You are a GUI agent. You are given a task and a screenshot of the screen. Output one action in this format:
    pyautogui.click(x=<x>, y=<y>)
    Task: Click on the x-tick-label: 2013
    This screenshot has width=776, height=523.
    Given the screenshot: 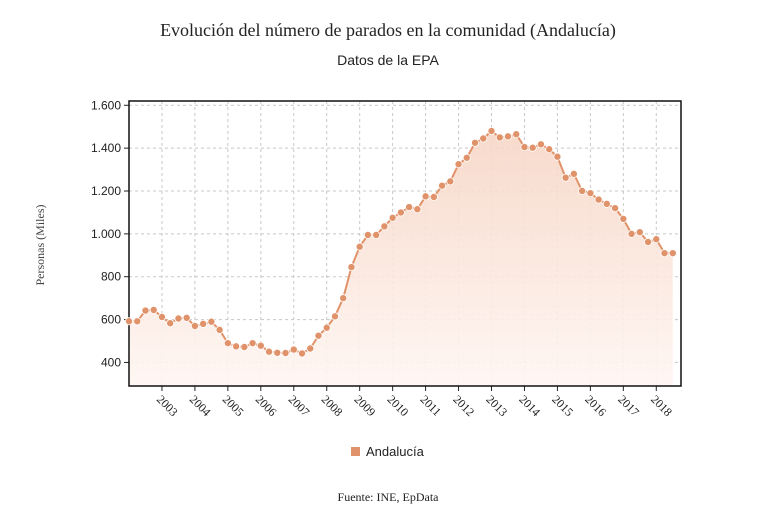 What is the action you would take?
    pyautogui.click(x=496, y=405)
    